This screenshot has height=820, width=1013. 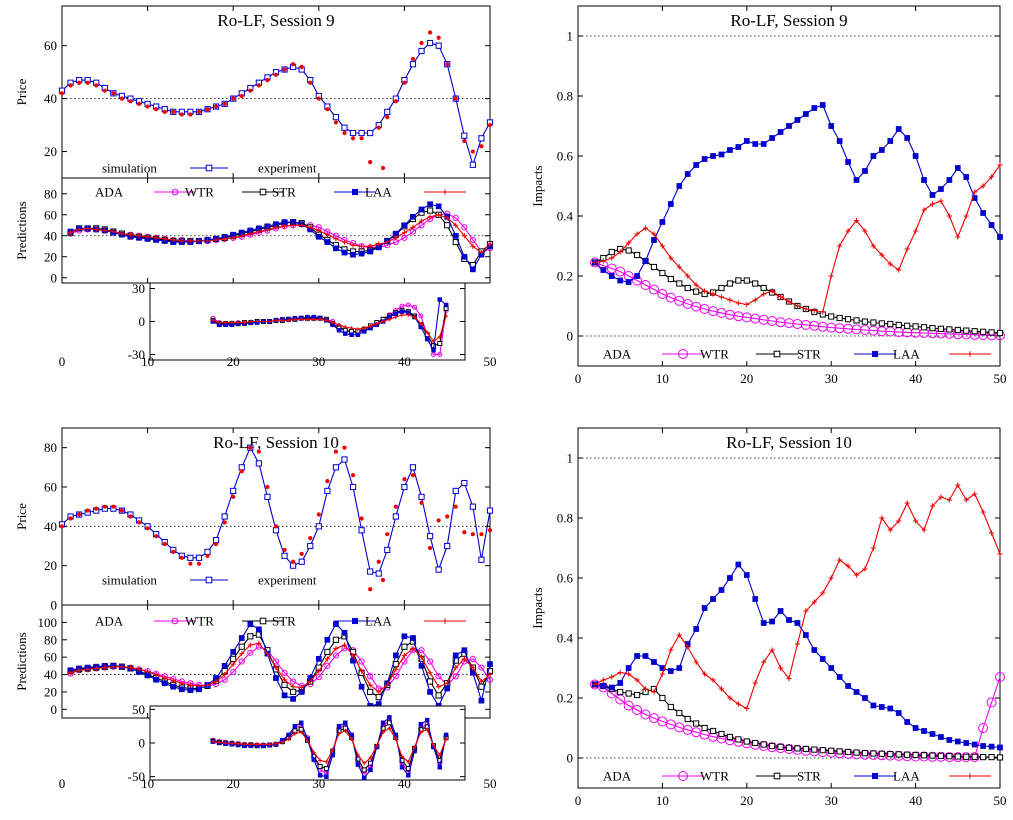 What do you see at coordinates (565, 518) in the screenshot?
I see `y-tick-label: 0.8` at bounding box center [565, 518].